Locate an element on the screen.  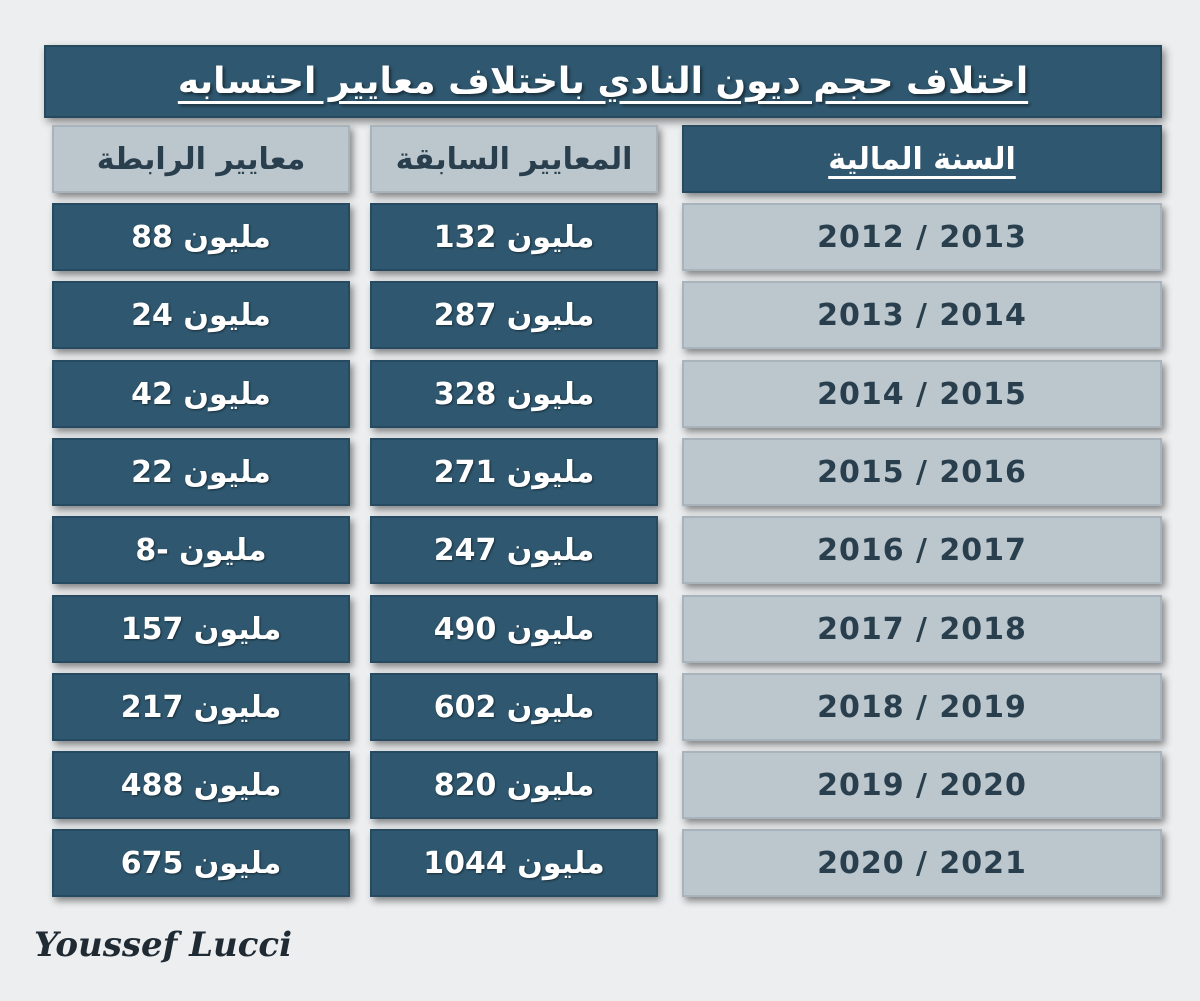
cell-previous: مليون 1044 is located at coordinates (514, 863).